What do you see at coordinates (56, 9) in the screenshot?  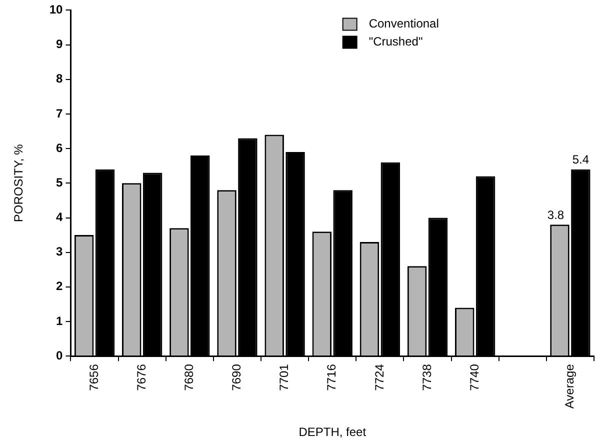 I see `y-tick-label: 10` at bounding box center [56, 9].